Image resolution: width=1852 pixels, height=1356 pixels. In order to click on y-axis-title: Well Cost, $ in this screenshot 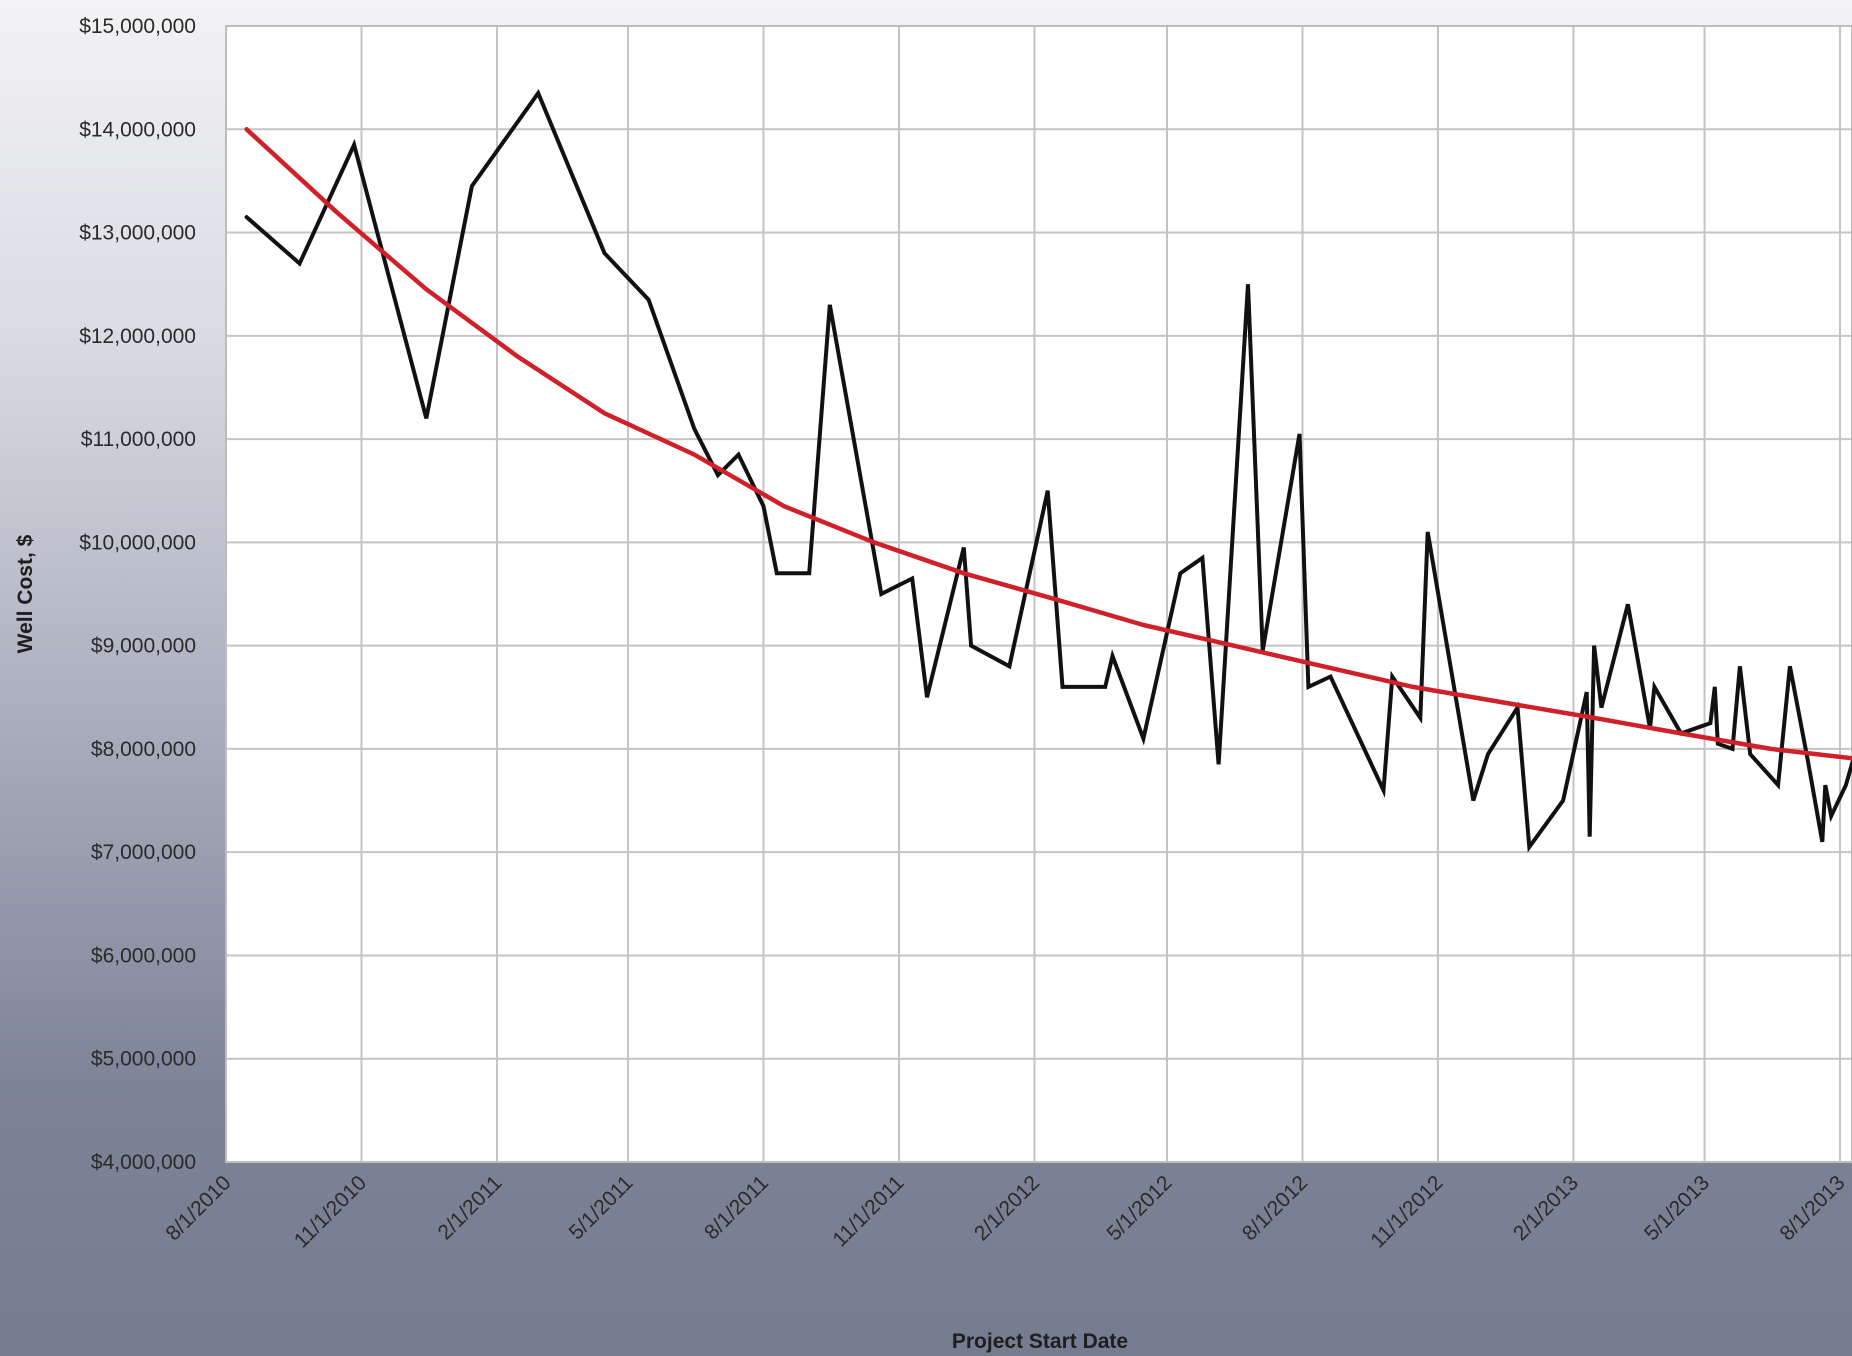, I will do `click(25, 593)`.